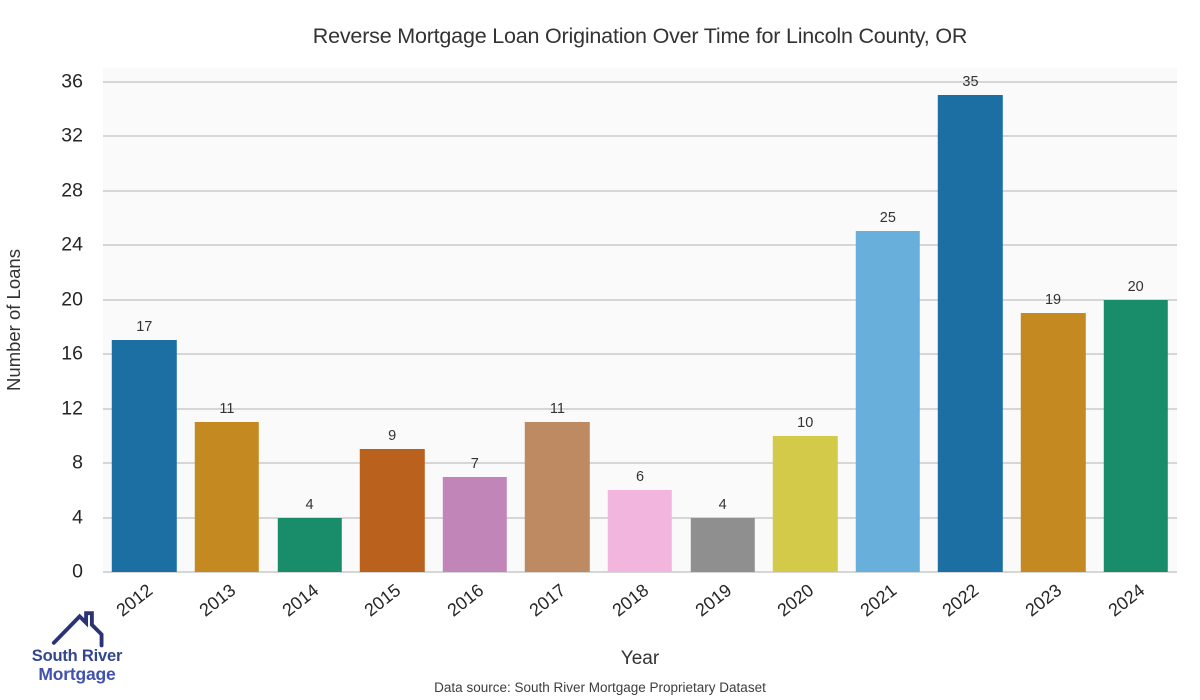 The height and width of the screenshot is (700, 1200). What do you see at coordinates (72, 81) in the screenshot?
I see `y-tick-label: 36` at bounding box center [72, 81].